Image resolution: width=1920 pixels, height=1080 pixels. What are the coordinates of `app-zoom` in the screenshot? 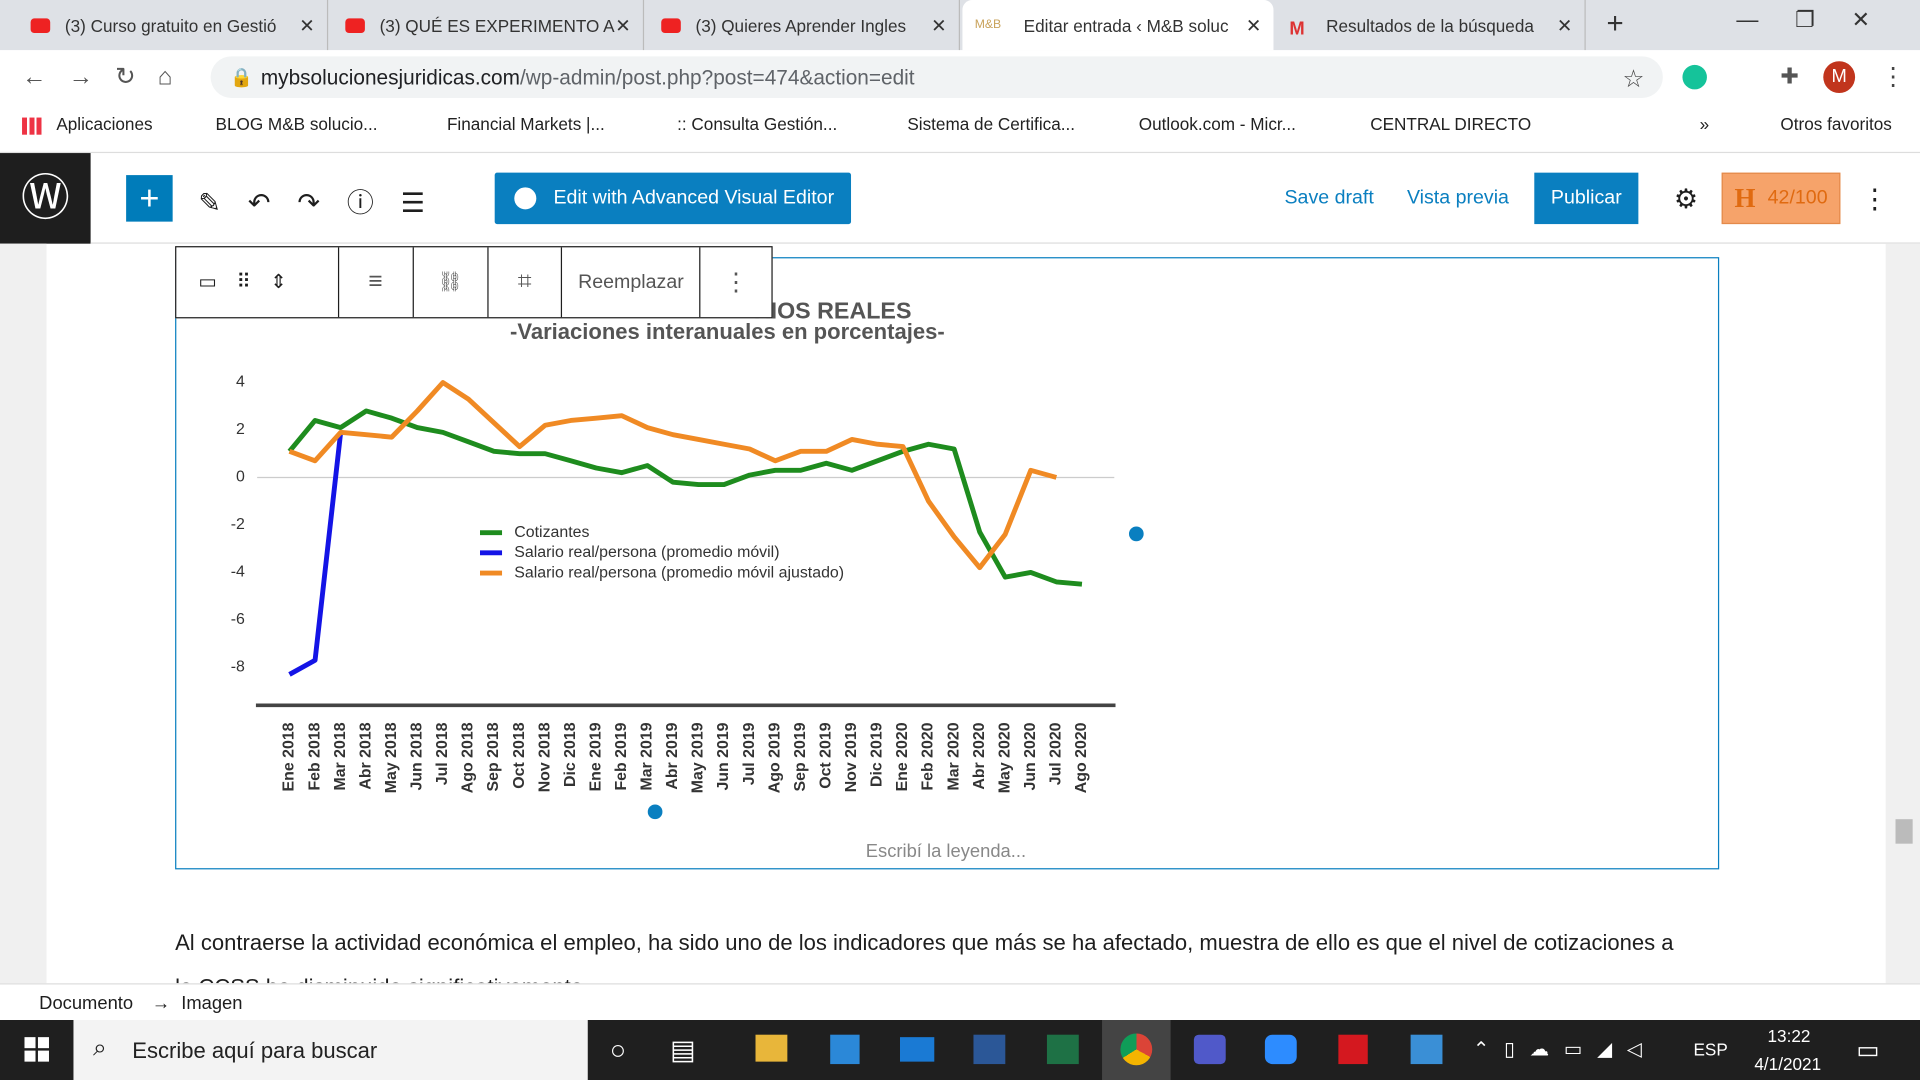 It's located at (1280, 1049).